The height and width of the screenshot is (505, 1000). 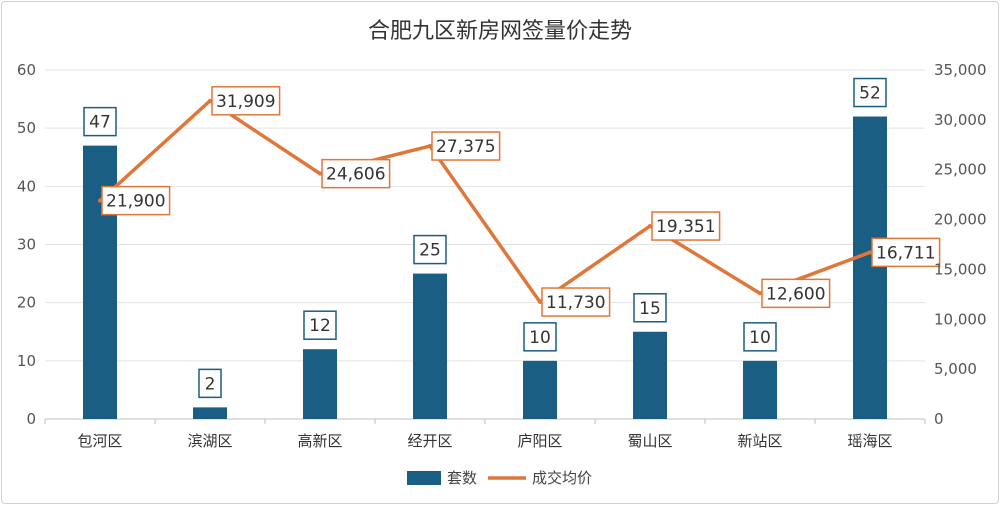 I want to click on y-right-tick-label: 25,000, so click(x=960, y=170).